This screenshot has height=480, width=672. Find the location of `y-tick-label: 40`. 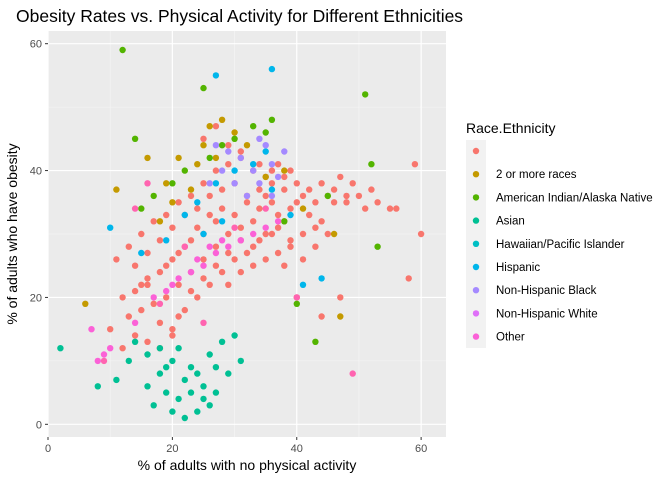

y-tick-label: 40 is located at coordinates (36, 172).